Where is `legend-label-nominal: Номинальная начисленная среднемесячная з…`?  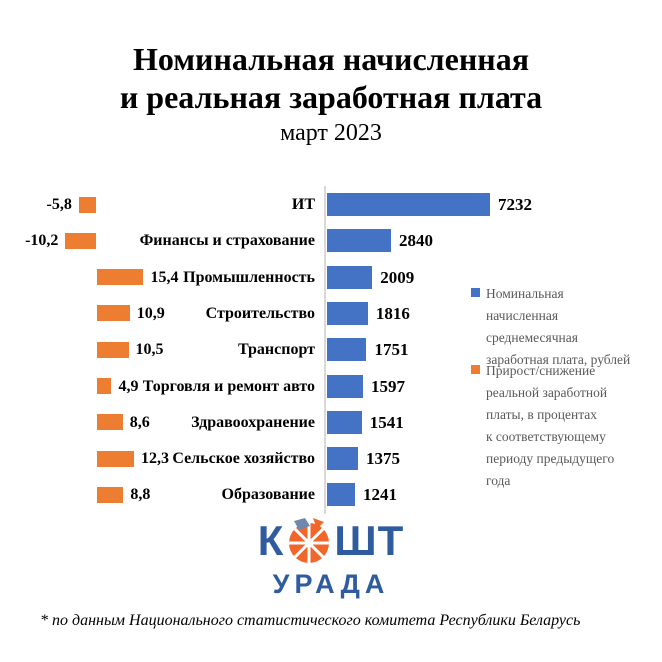
legend-label-nominal: Номинальная начисленная среднемесячная з… is located at coordinates (558, 326).